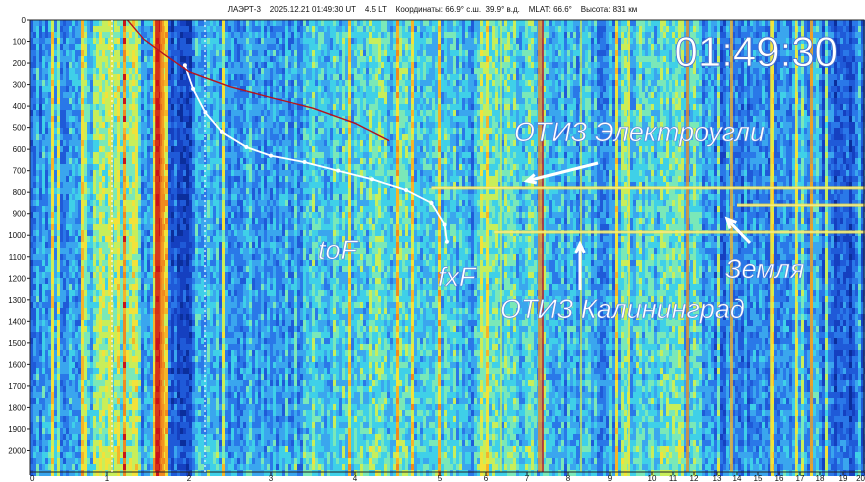  I want to click on altitude: Высота: 831 км, so click(609, 9).